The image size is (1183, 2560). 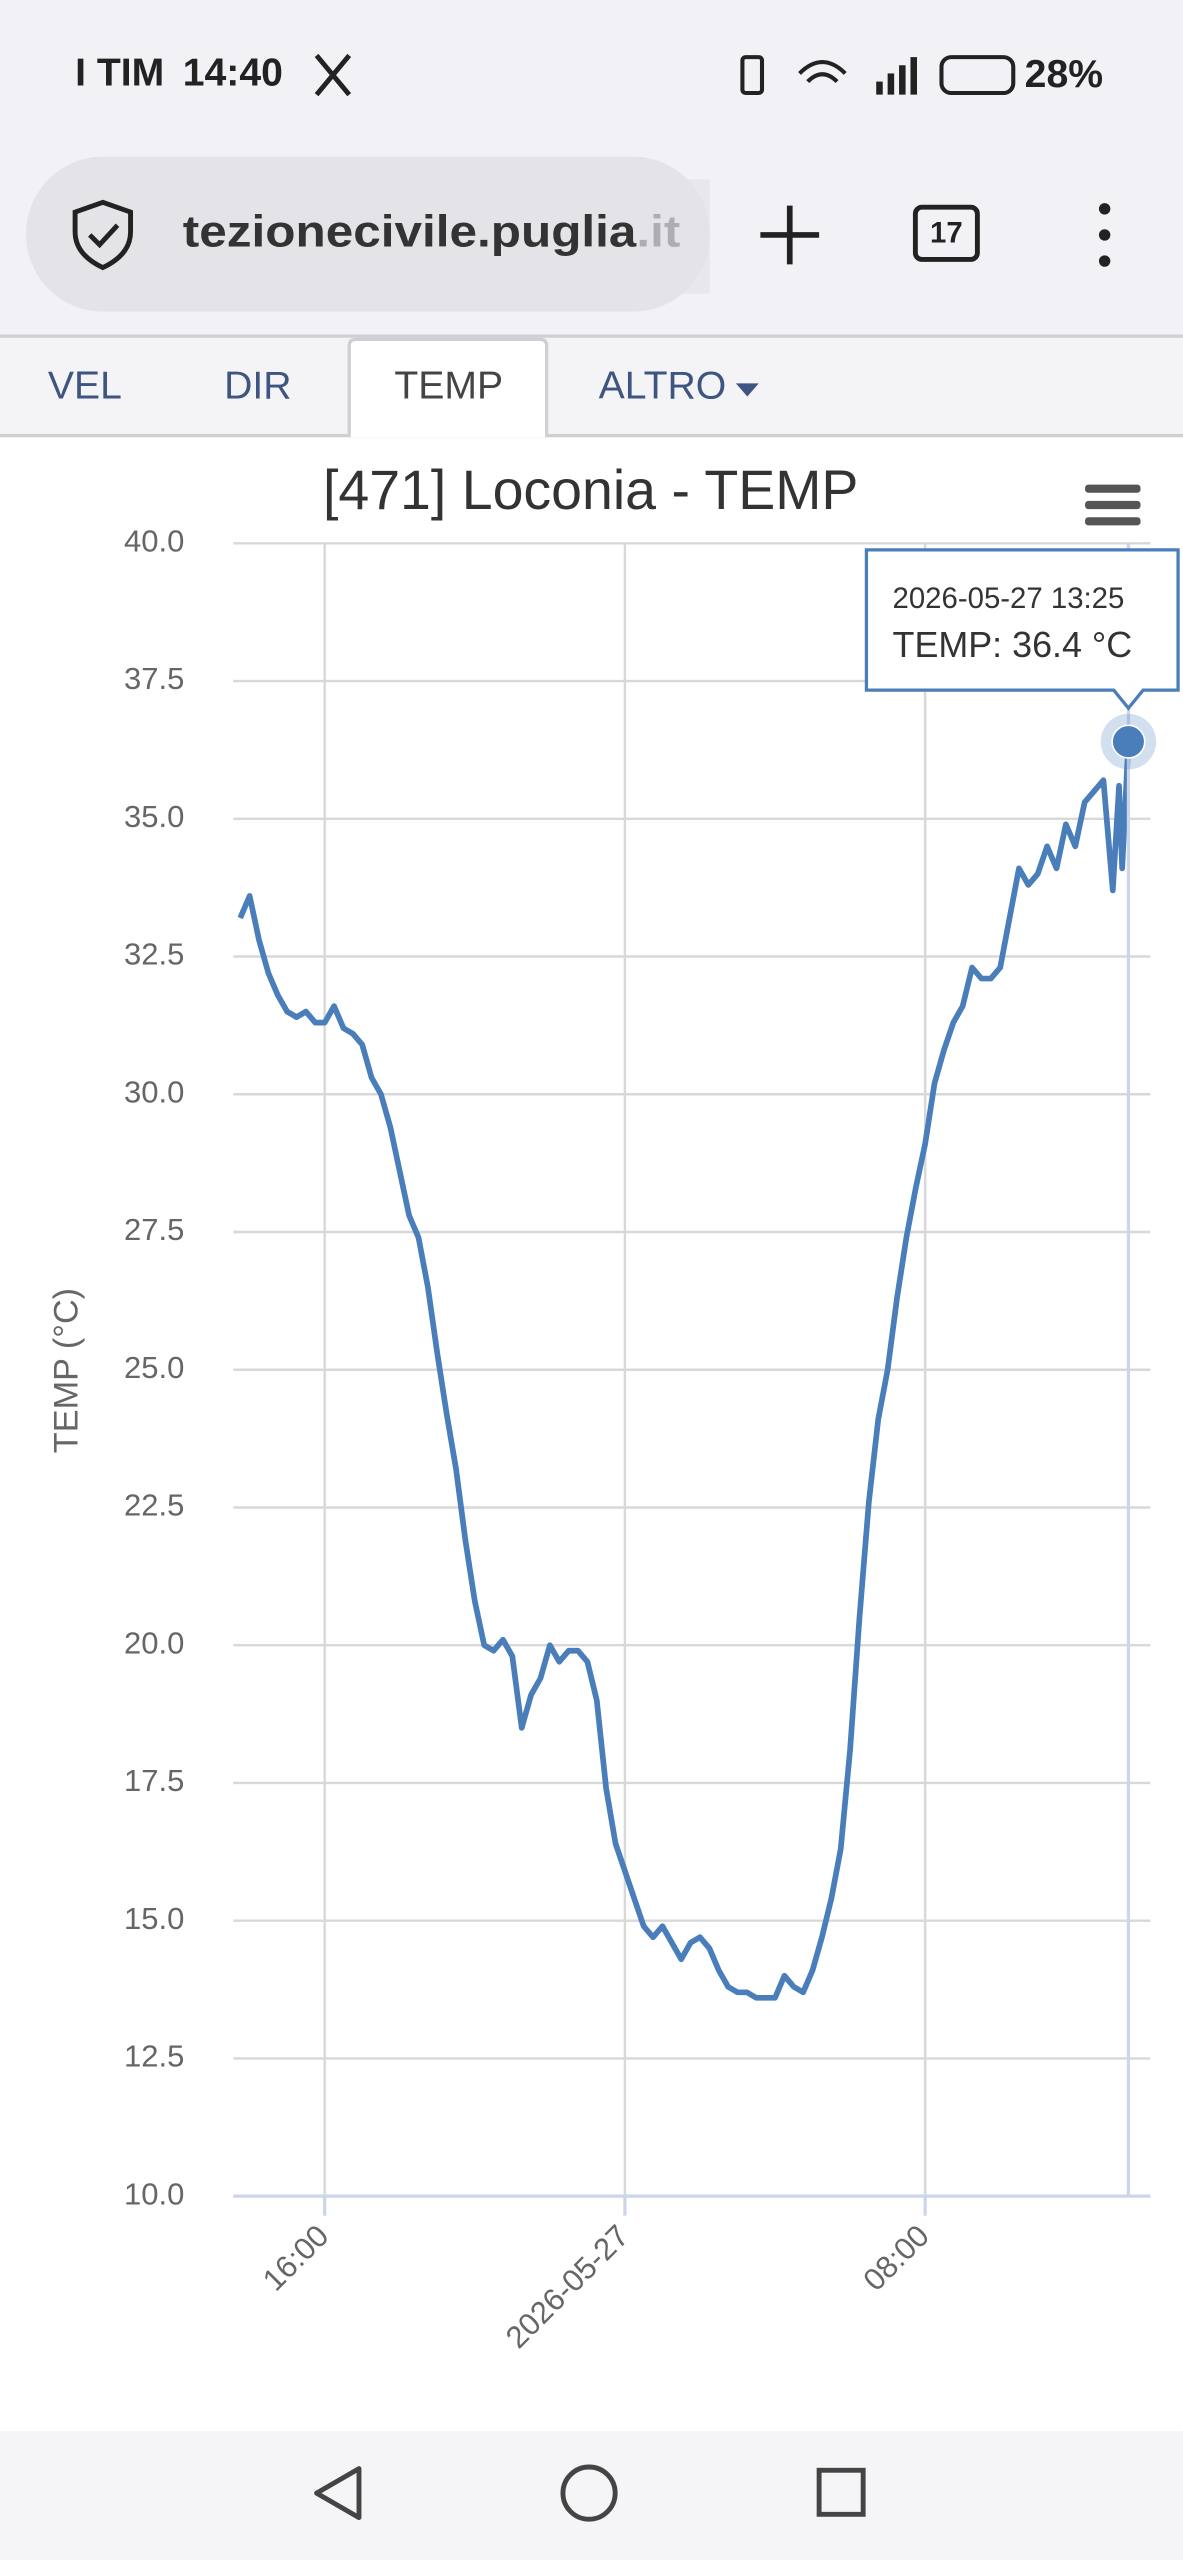 I want to click on signal, so click(x=897, y=76).